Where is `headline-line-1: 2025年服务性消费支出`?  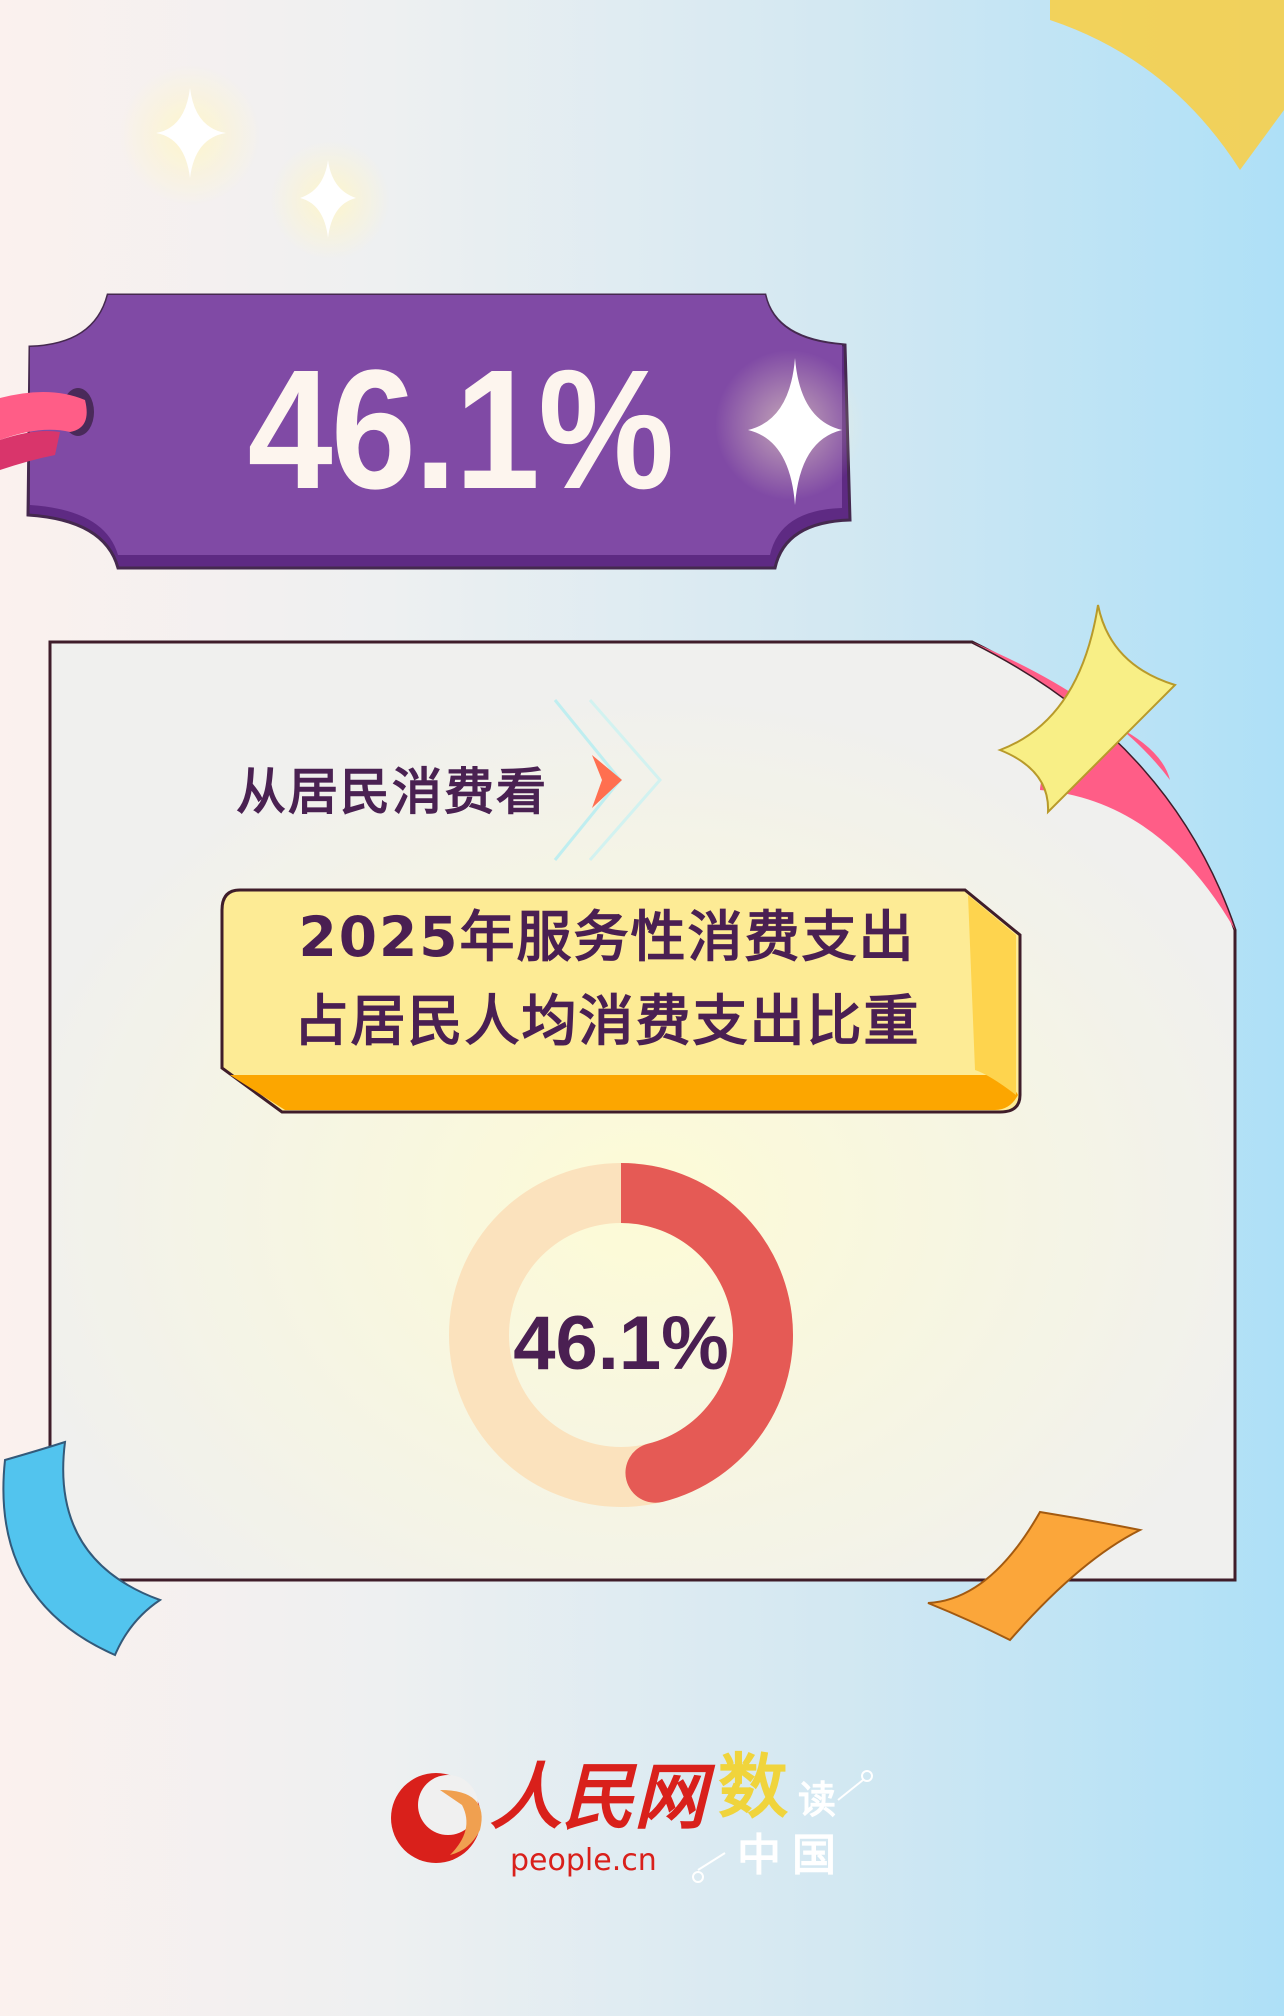
headline-line-1: 2025年服务性消费支出 is located at coordinates (607, 937).